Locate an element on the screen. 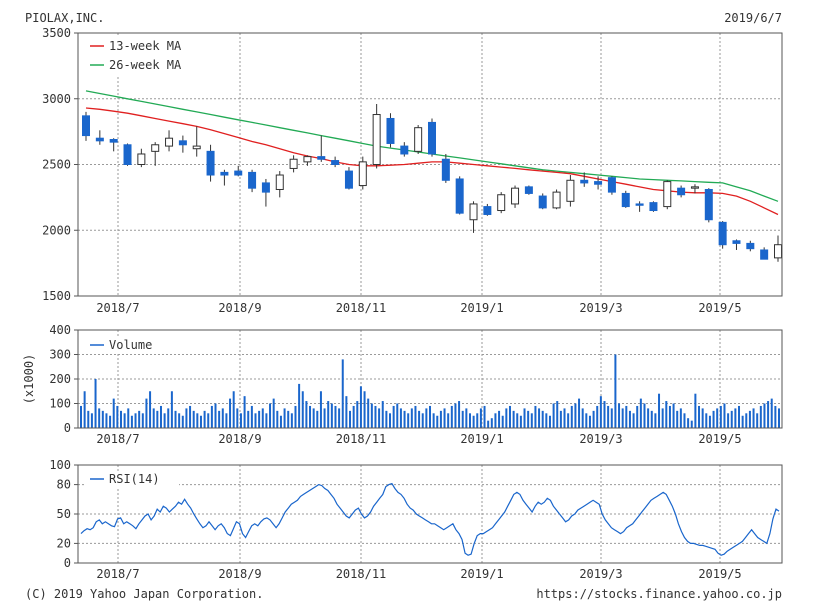  y-tick-label: 200 is located at coordinates (60, 379).